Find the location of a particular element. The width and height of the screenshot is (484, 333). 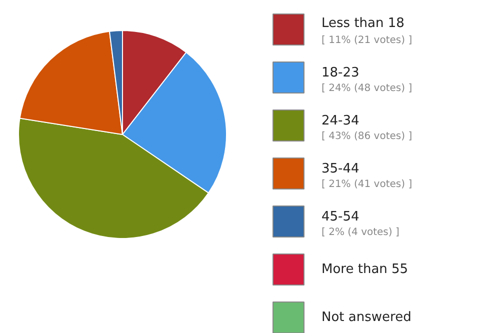

data-label: [ 11% (21 votes) ] is located at coordinates (367, 40).